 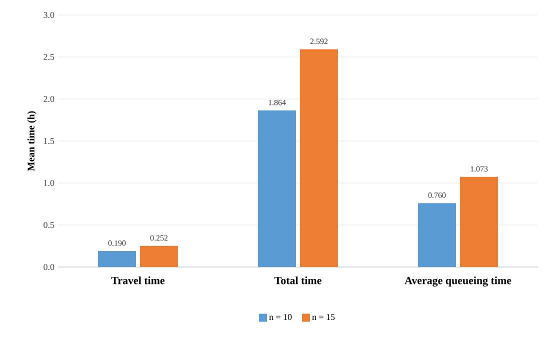 I want to click on legend-label: n = 15, so click(x=323, y=317).